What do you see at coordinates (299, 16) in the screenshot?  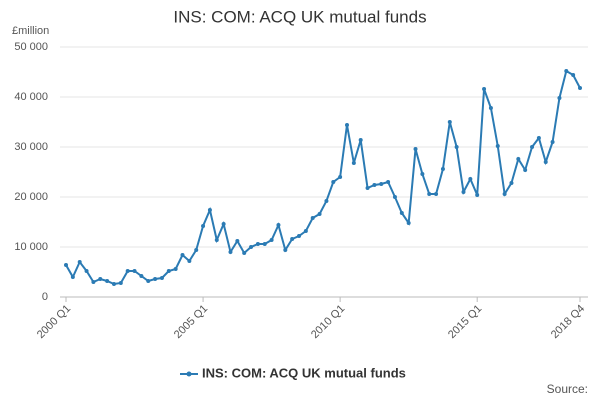 I see `chart-title: INS: COM: ACQ UK mutual funds` at bounding box center [299, 16].